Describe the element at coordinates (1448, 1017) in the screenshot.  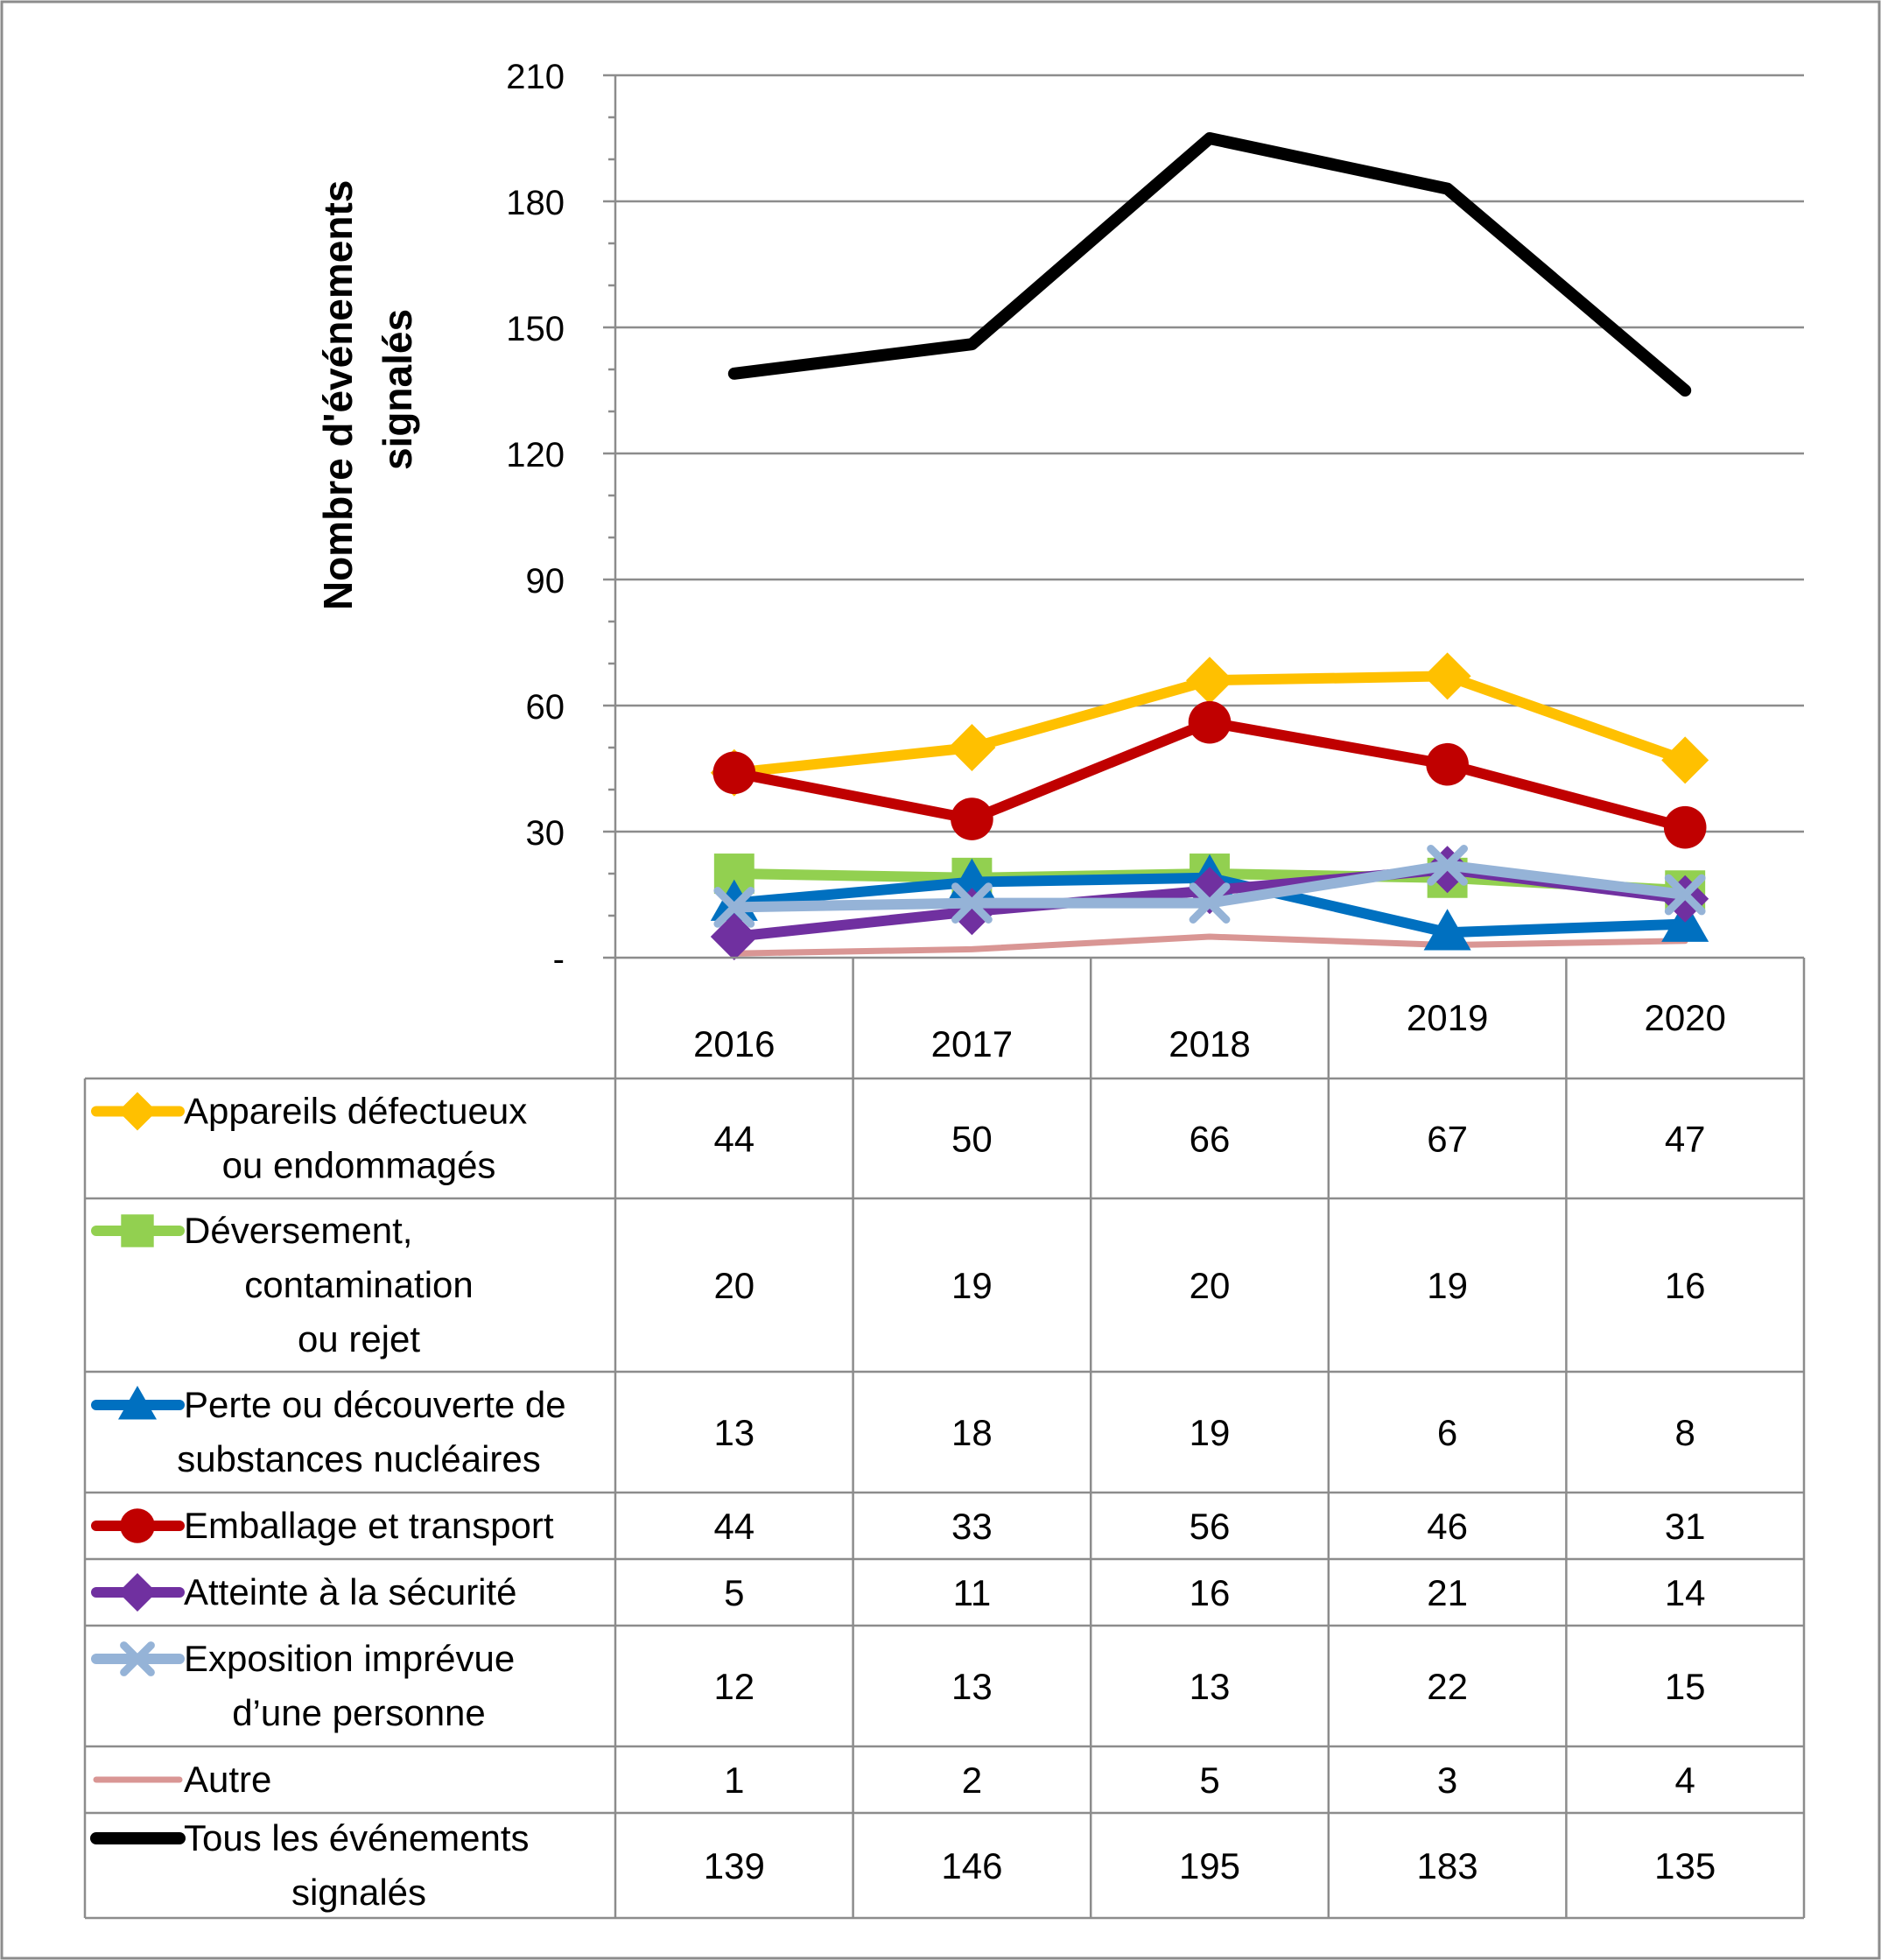
I see `x-tick-label: 2019` at that location.